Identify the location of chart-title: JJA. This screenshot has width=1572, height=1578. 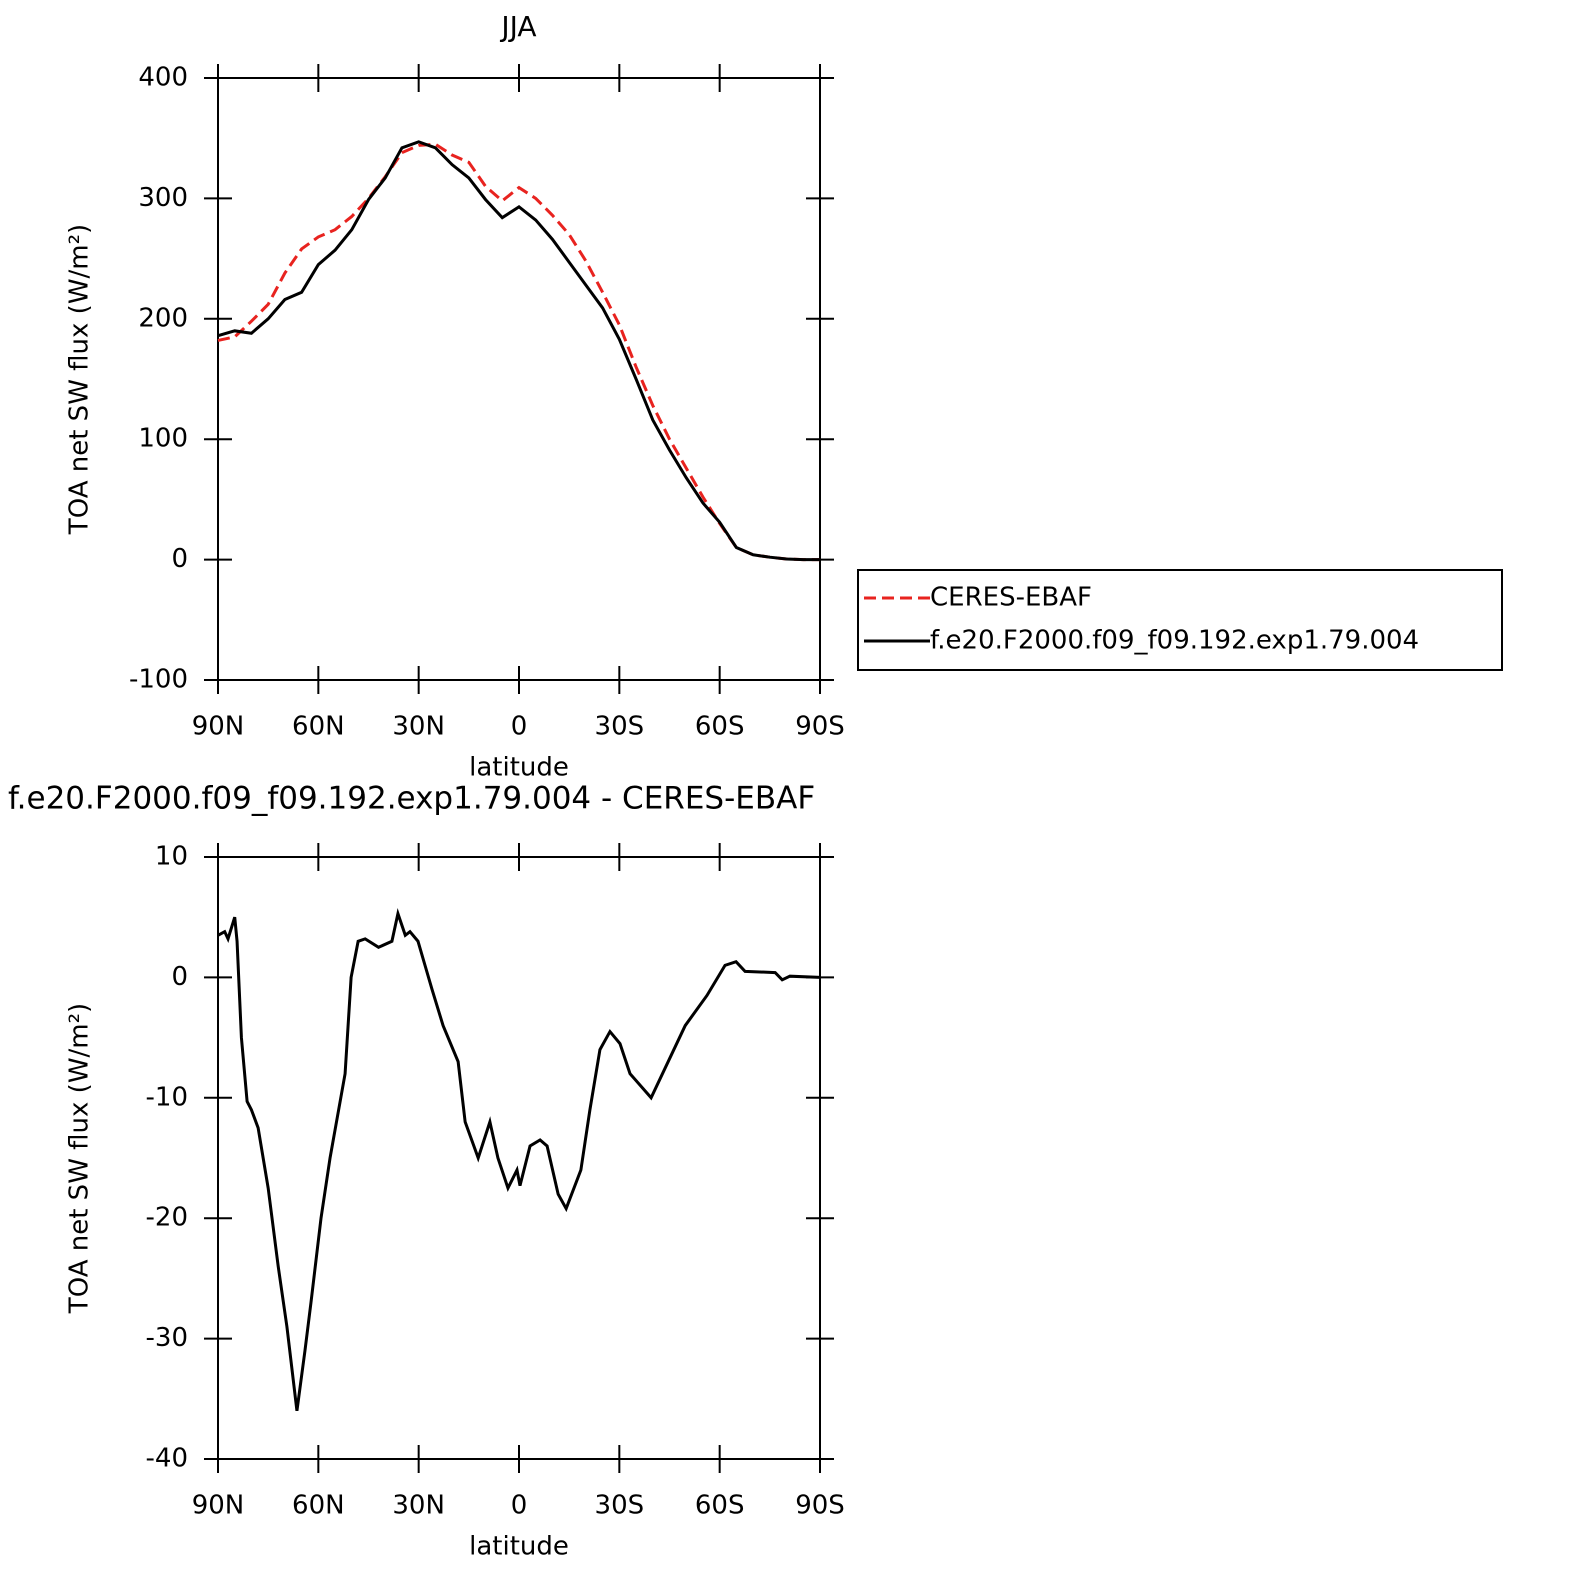
(517, 26).